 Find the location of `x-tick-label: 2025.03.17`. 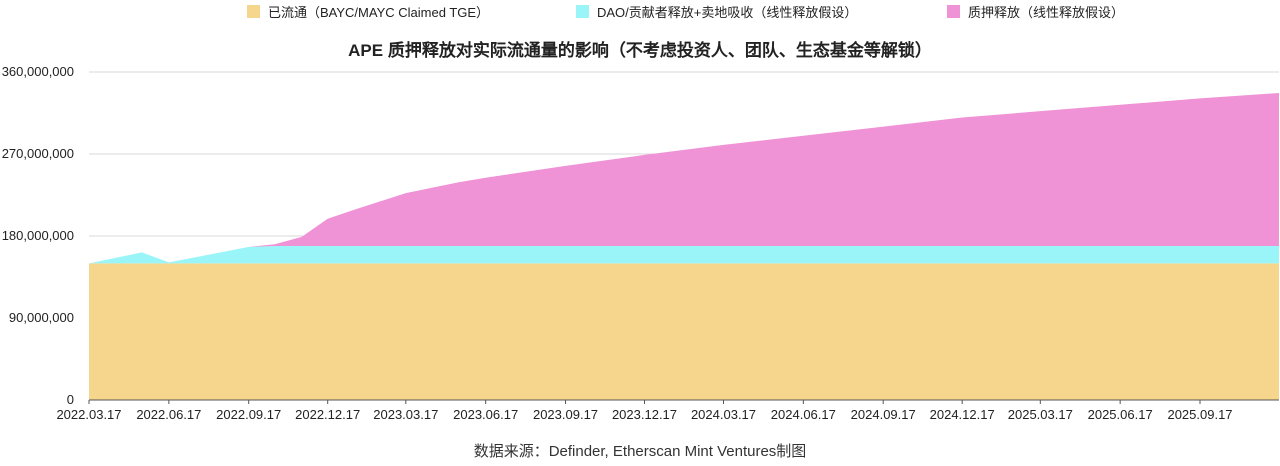

x-tick-label: 2025.03.17 is located at coordinates (1040, 414).